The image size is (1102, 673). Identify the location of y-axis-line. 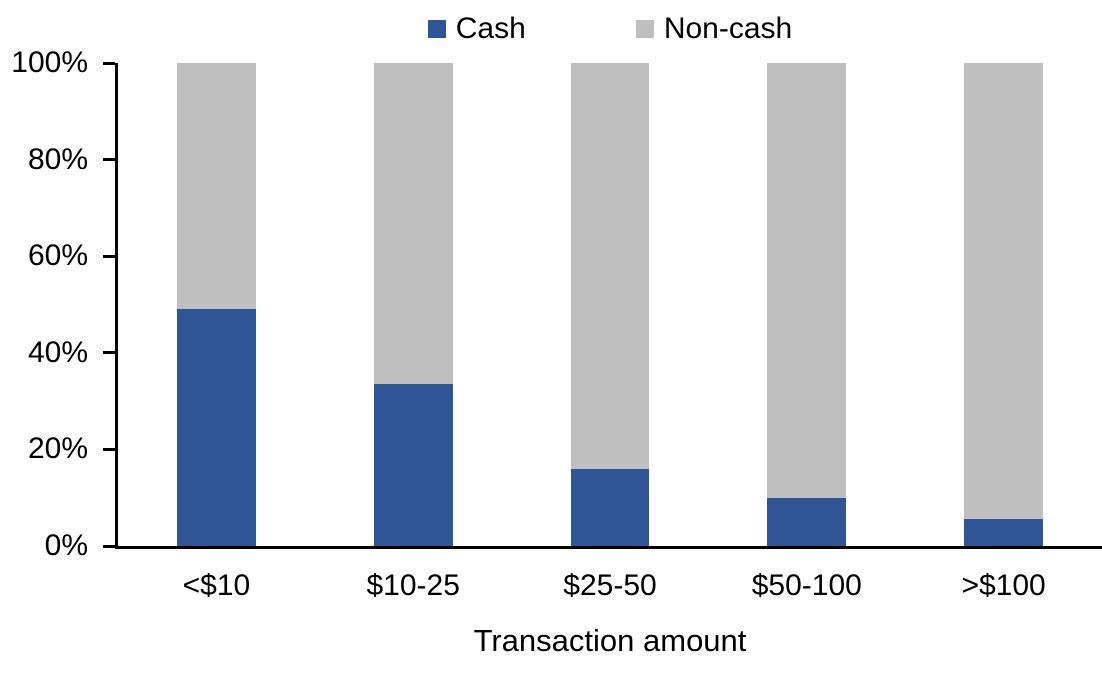
(116, 306).